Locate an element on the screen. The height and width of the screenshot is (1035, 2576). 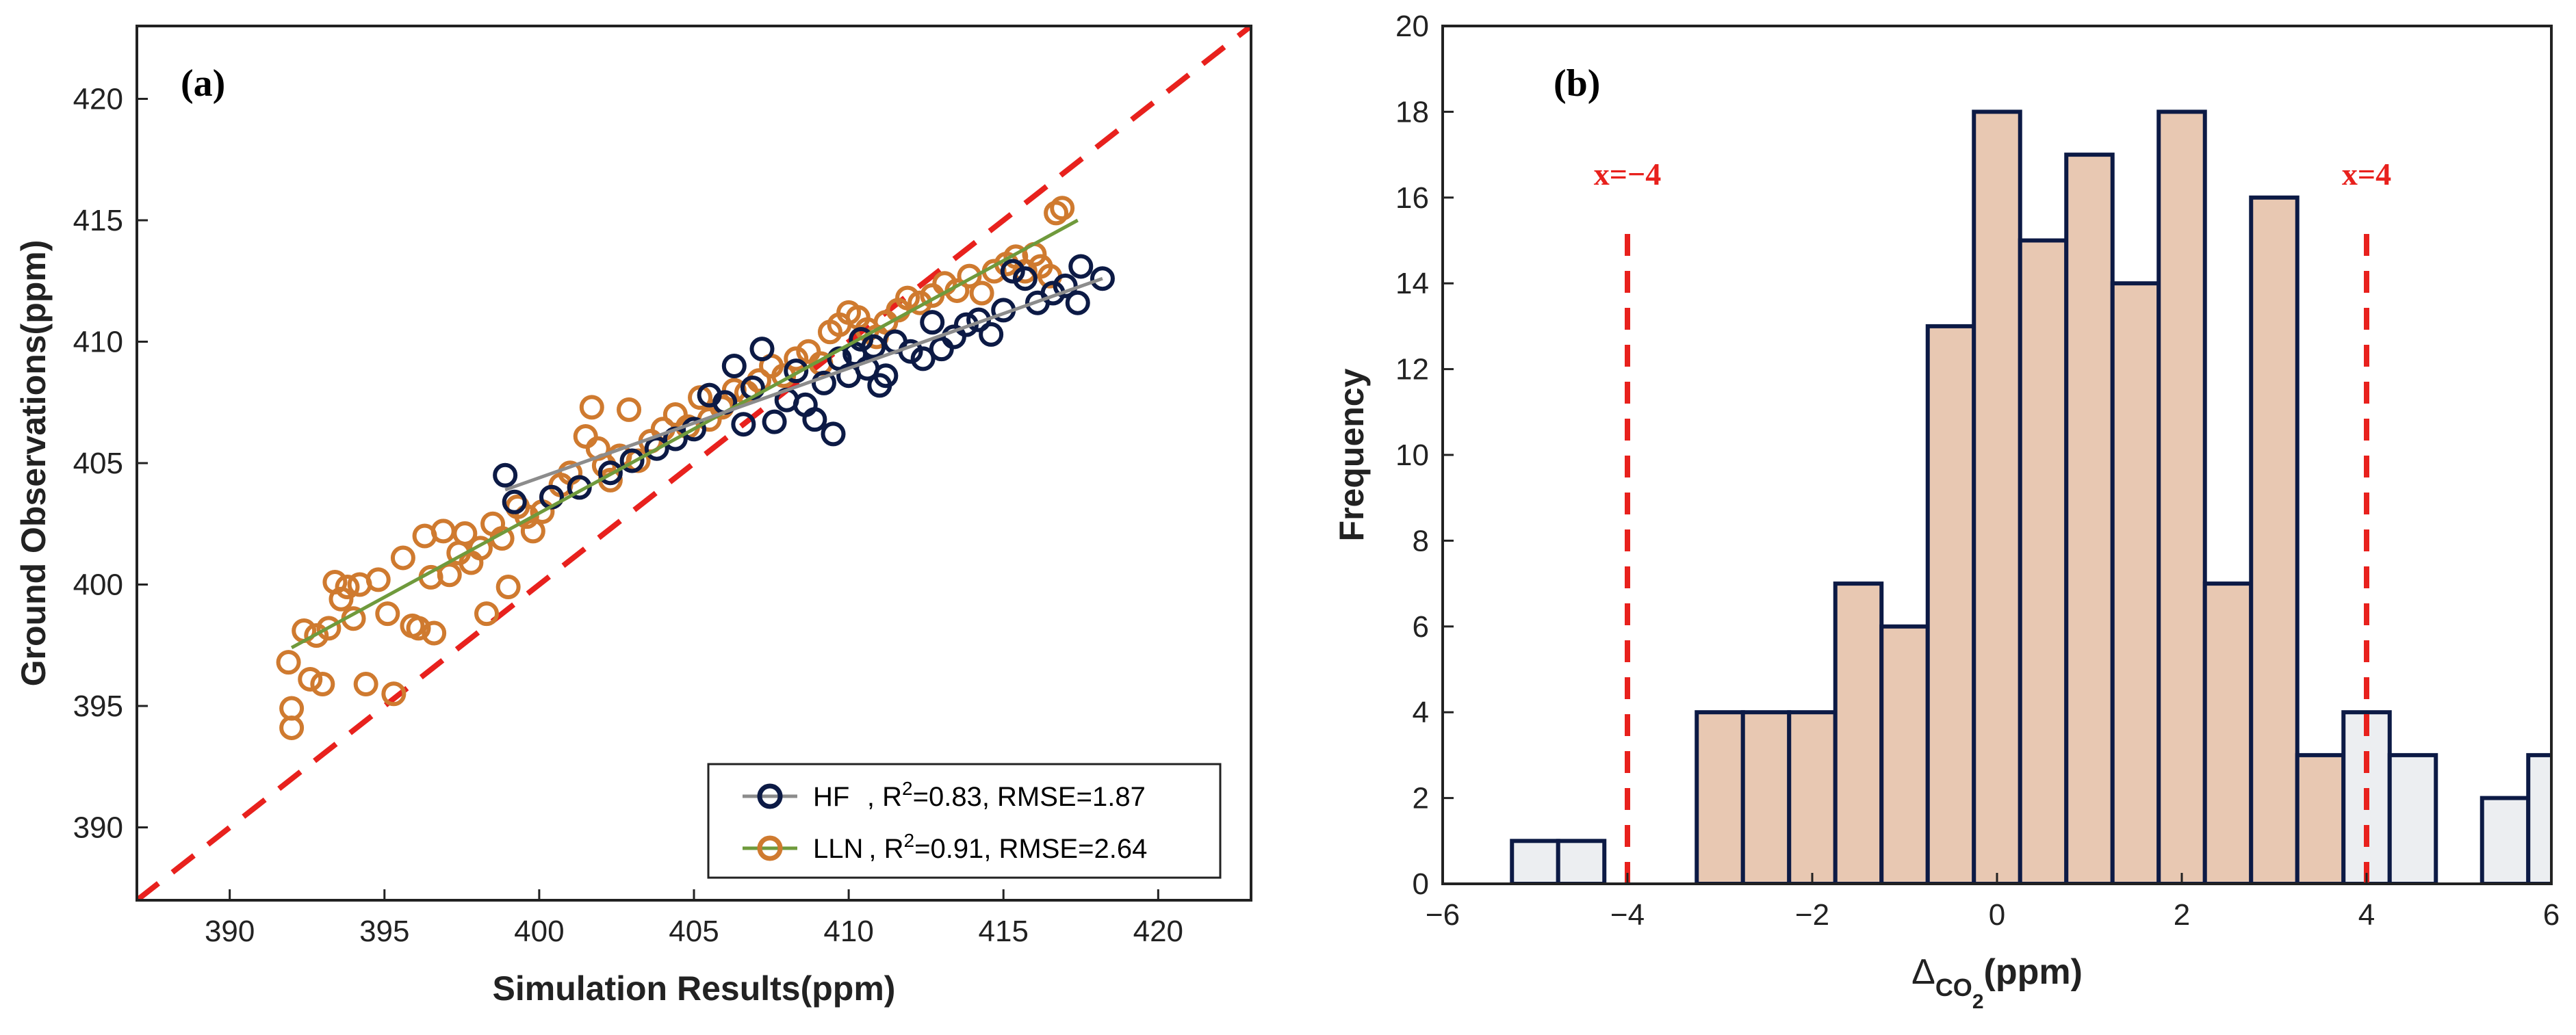
y-tick-label: 420 is located at coordinates (98, 100).